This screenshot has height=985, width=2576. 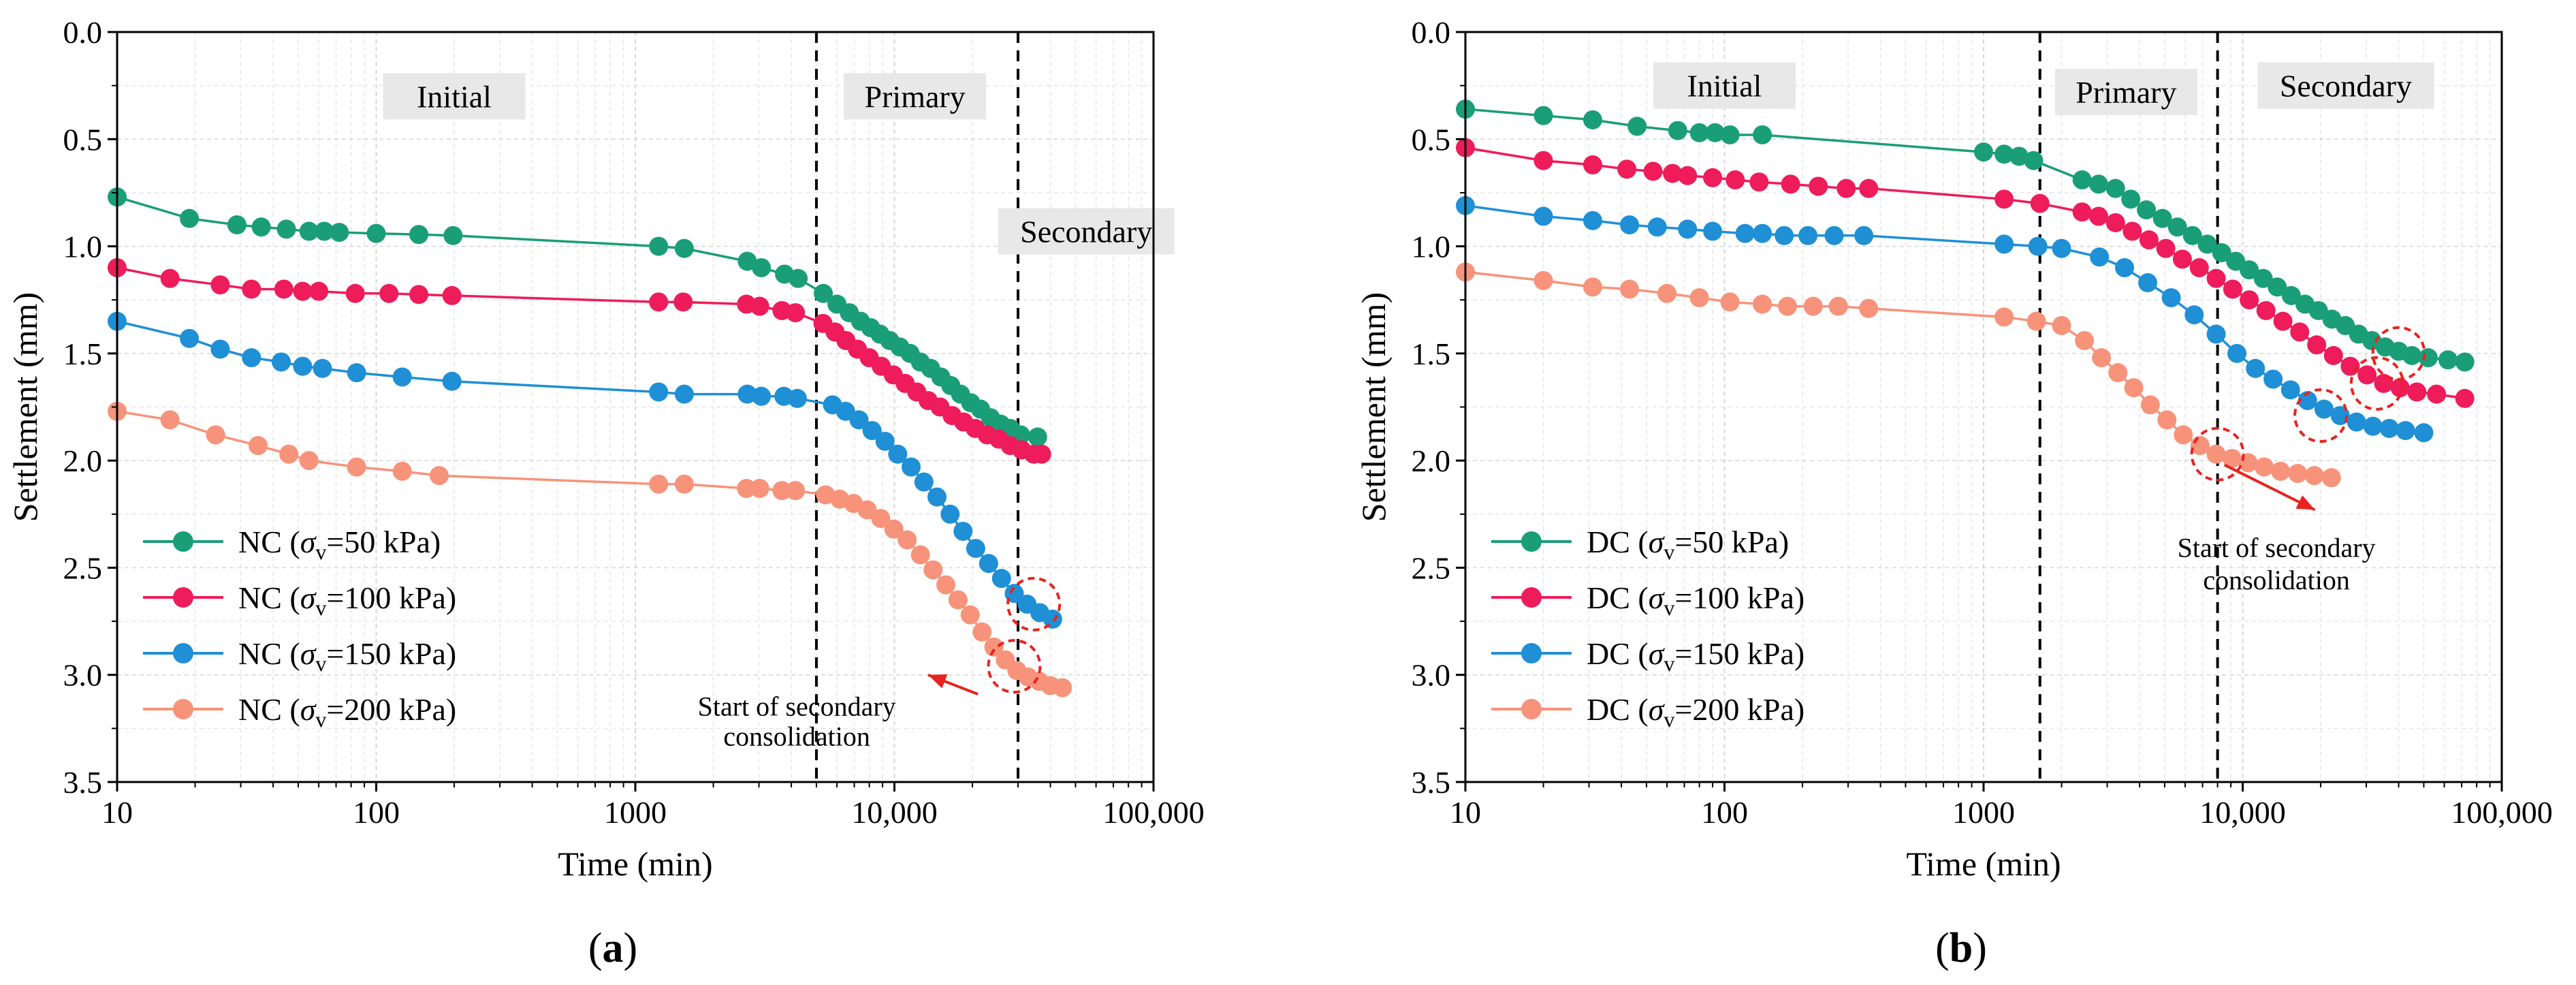 I want to click on legend-label-suffix: =50 kPa), so click(x=1731, y=542).